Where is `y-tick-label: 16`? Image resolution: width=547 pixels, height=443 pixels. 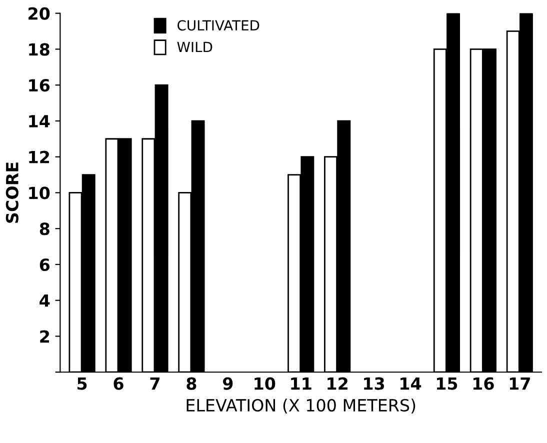
y-tick-label: 16 is located at coordinates (39, 85).